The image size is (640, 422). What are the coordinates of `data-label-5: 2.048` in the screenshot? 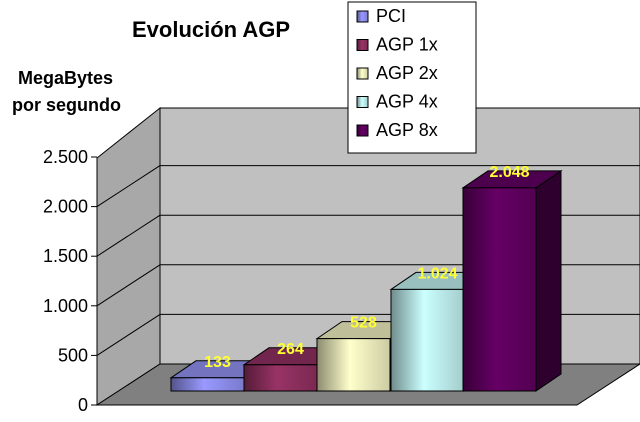 It's located at (509, 172).